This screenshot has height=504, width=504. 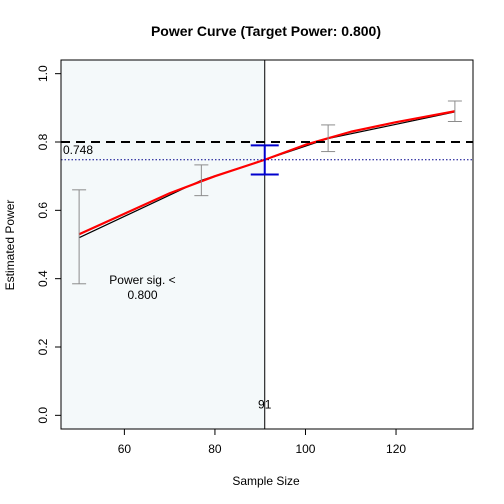 What do you see at coordinates (262, 442) in the screenshot?
I see `x-axis: 60 80 100 120` at bounding box center [262, 442].